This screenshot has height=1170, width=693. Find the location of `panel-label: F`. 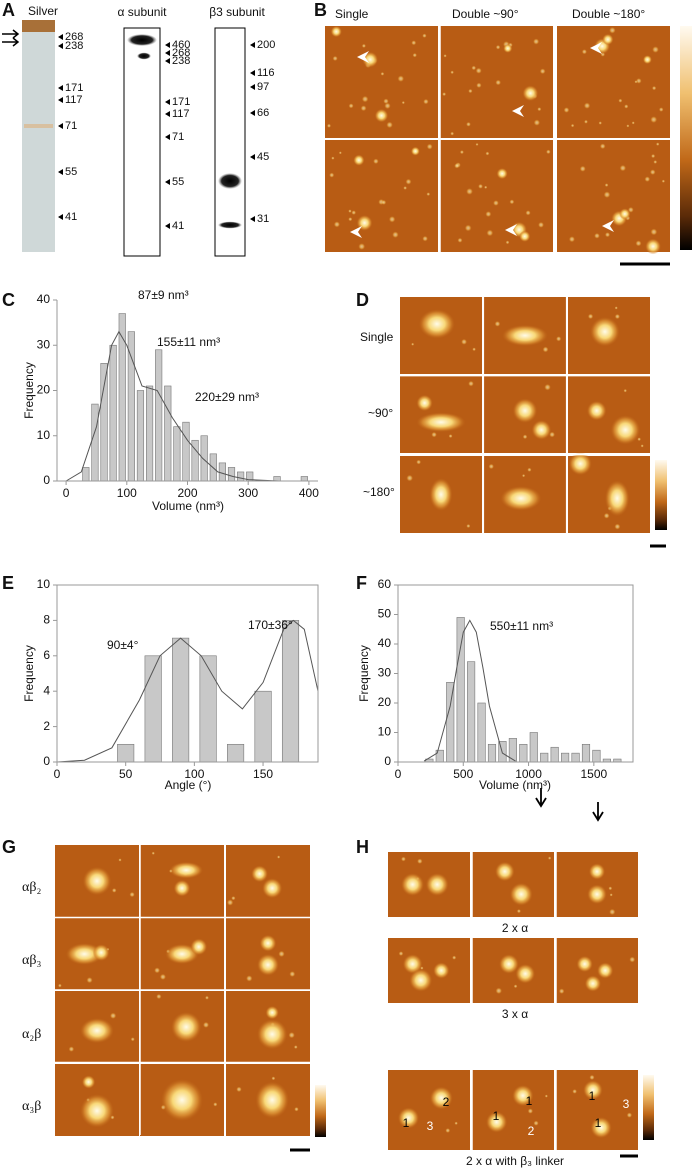

panel-label: F is located at coordinates (361, 583).